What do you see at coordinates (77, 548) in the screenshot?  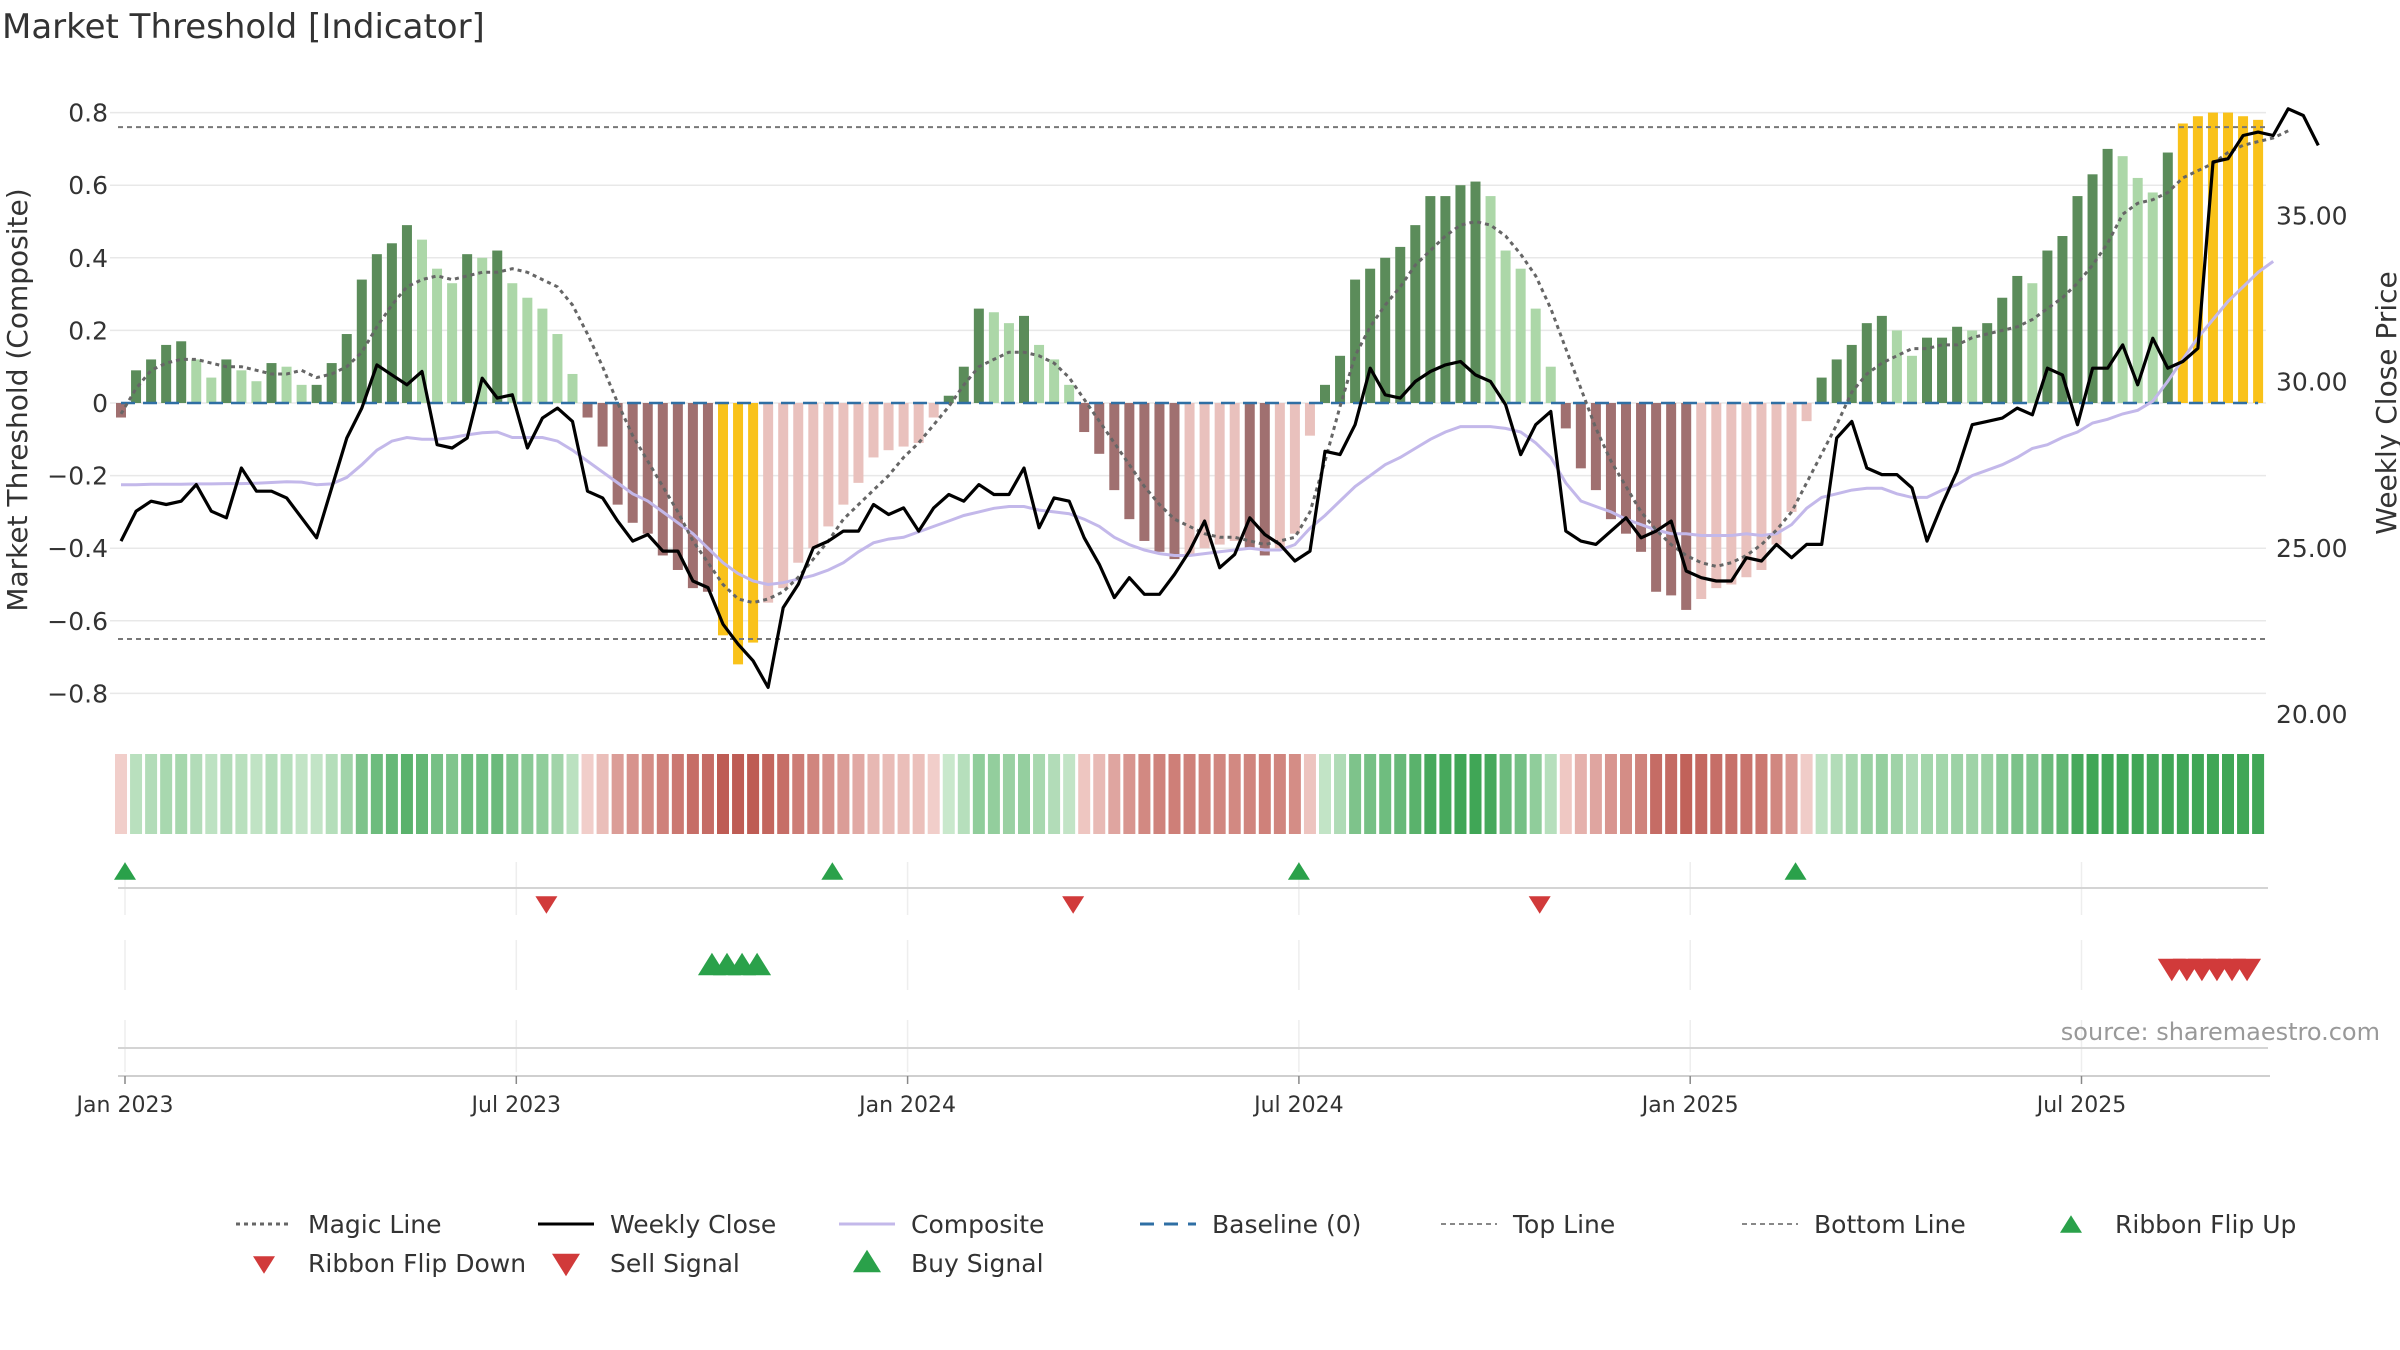 I see `y-tick-label-left: −0.4` at bounding box center [77, 548].